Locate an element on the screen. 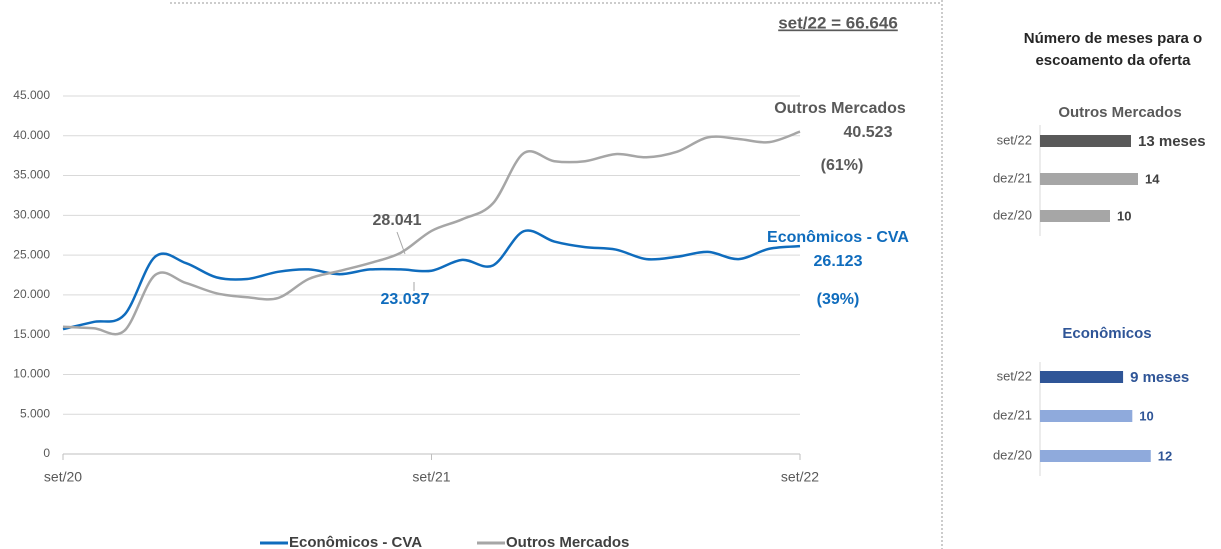 This screenshot has width=1221, height=549. data-label: 40.523 is located at coordinates (868, 132).